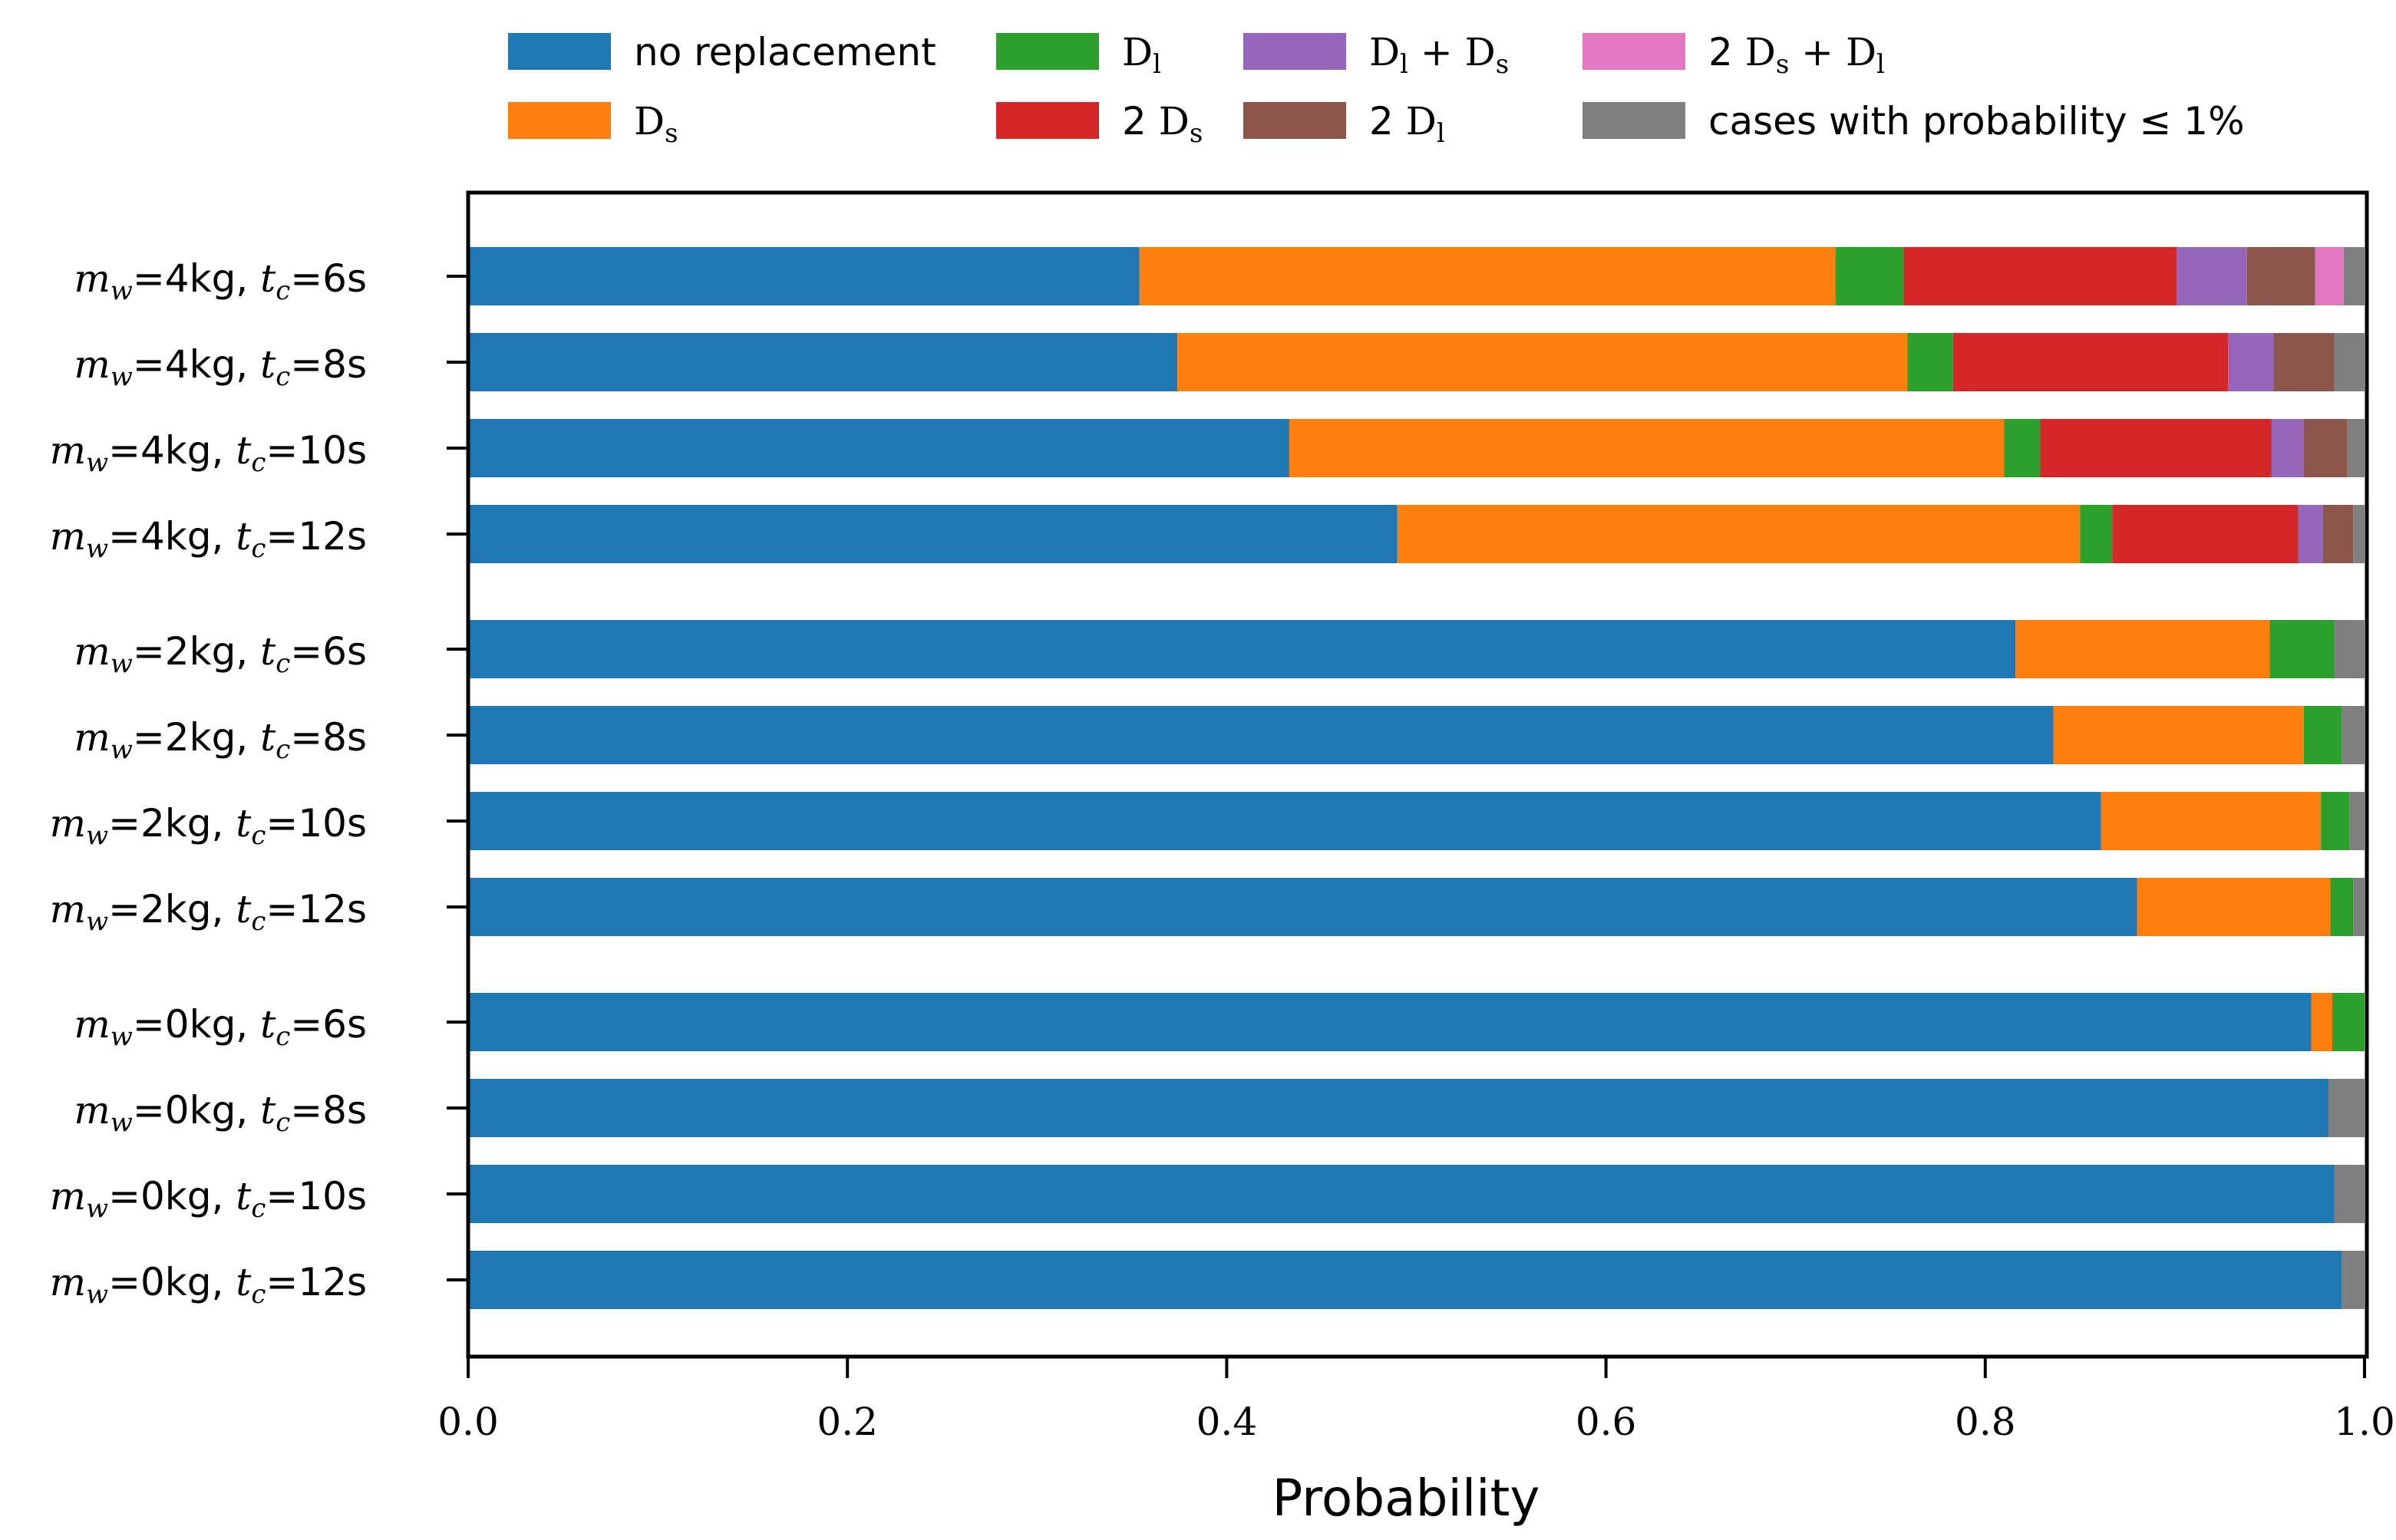 This screenshot has height=1540, width=2396. I want to click on bar-2kg-8s-rest, so click(2353, 735).